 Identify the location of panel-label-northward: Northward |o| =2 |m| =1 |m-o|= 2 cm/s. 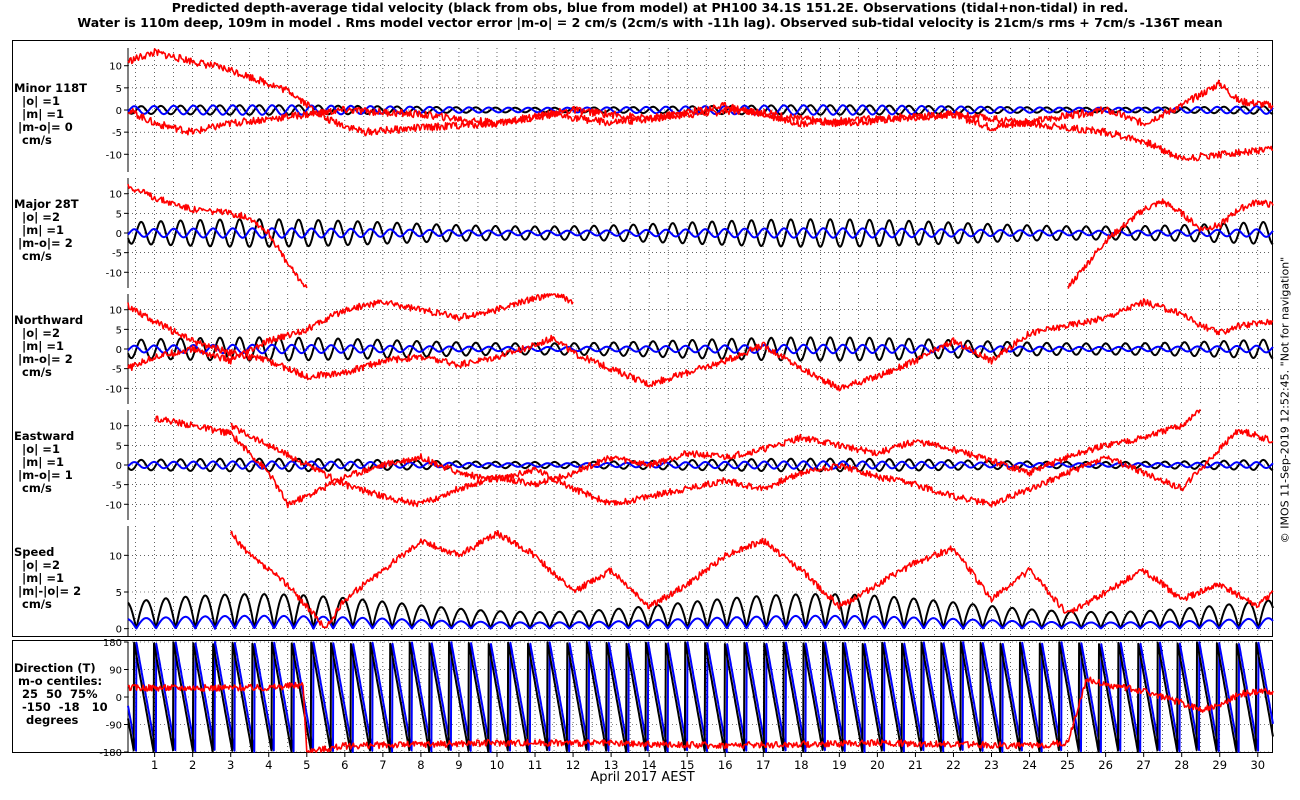
(49, 346).